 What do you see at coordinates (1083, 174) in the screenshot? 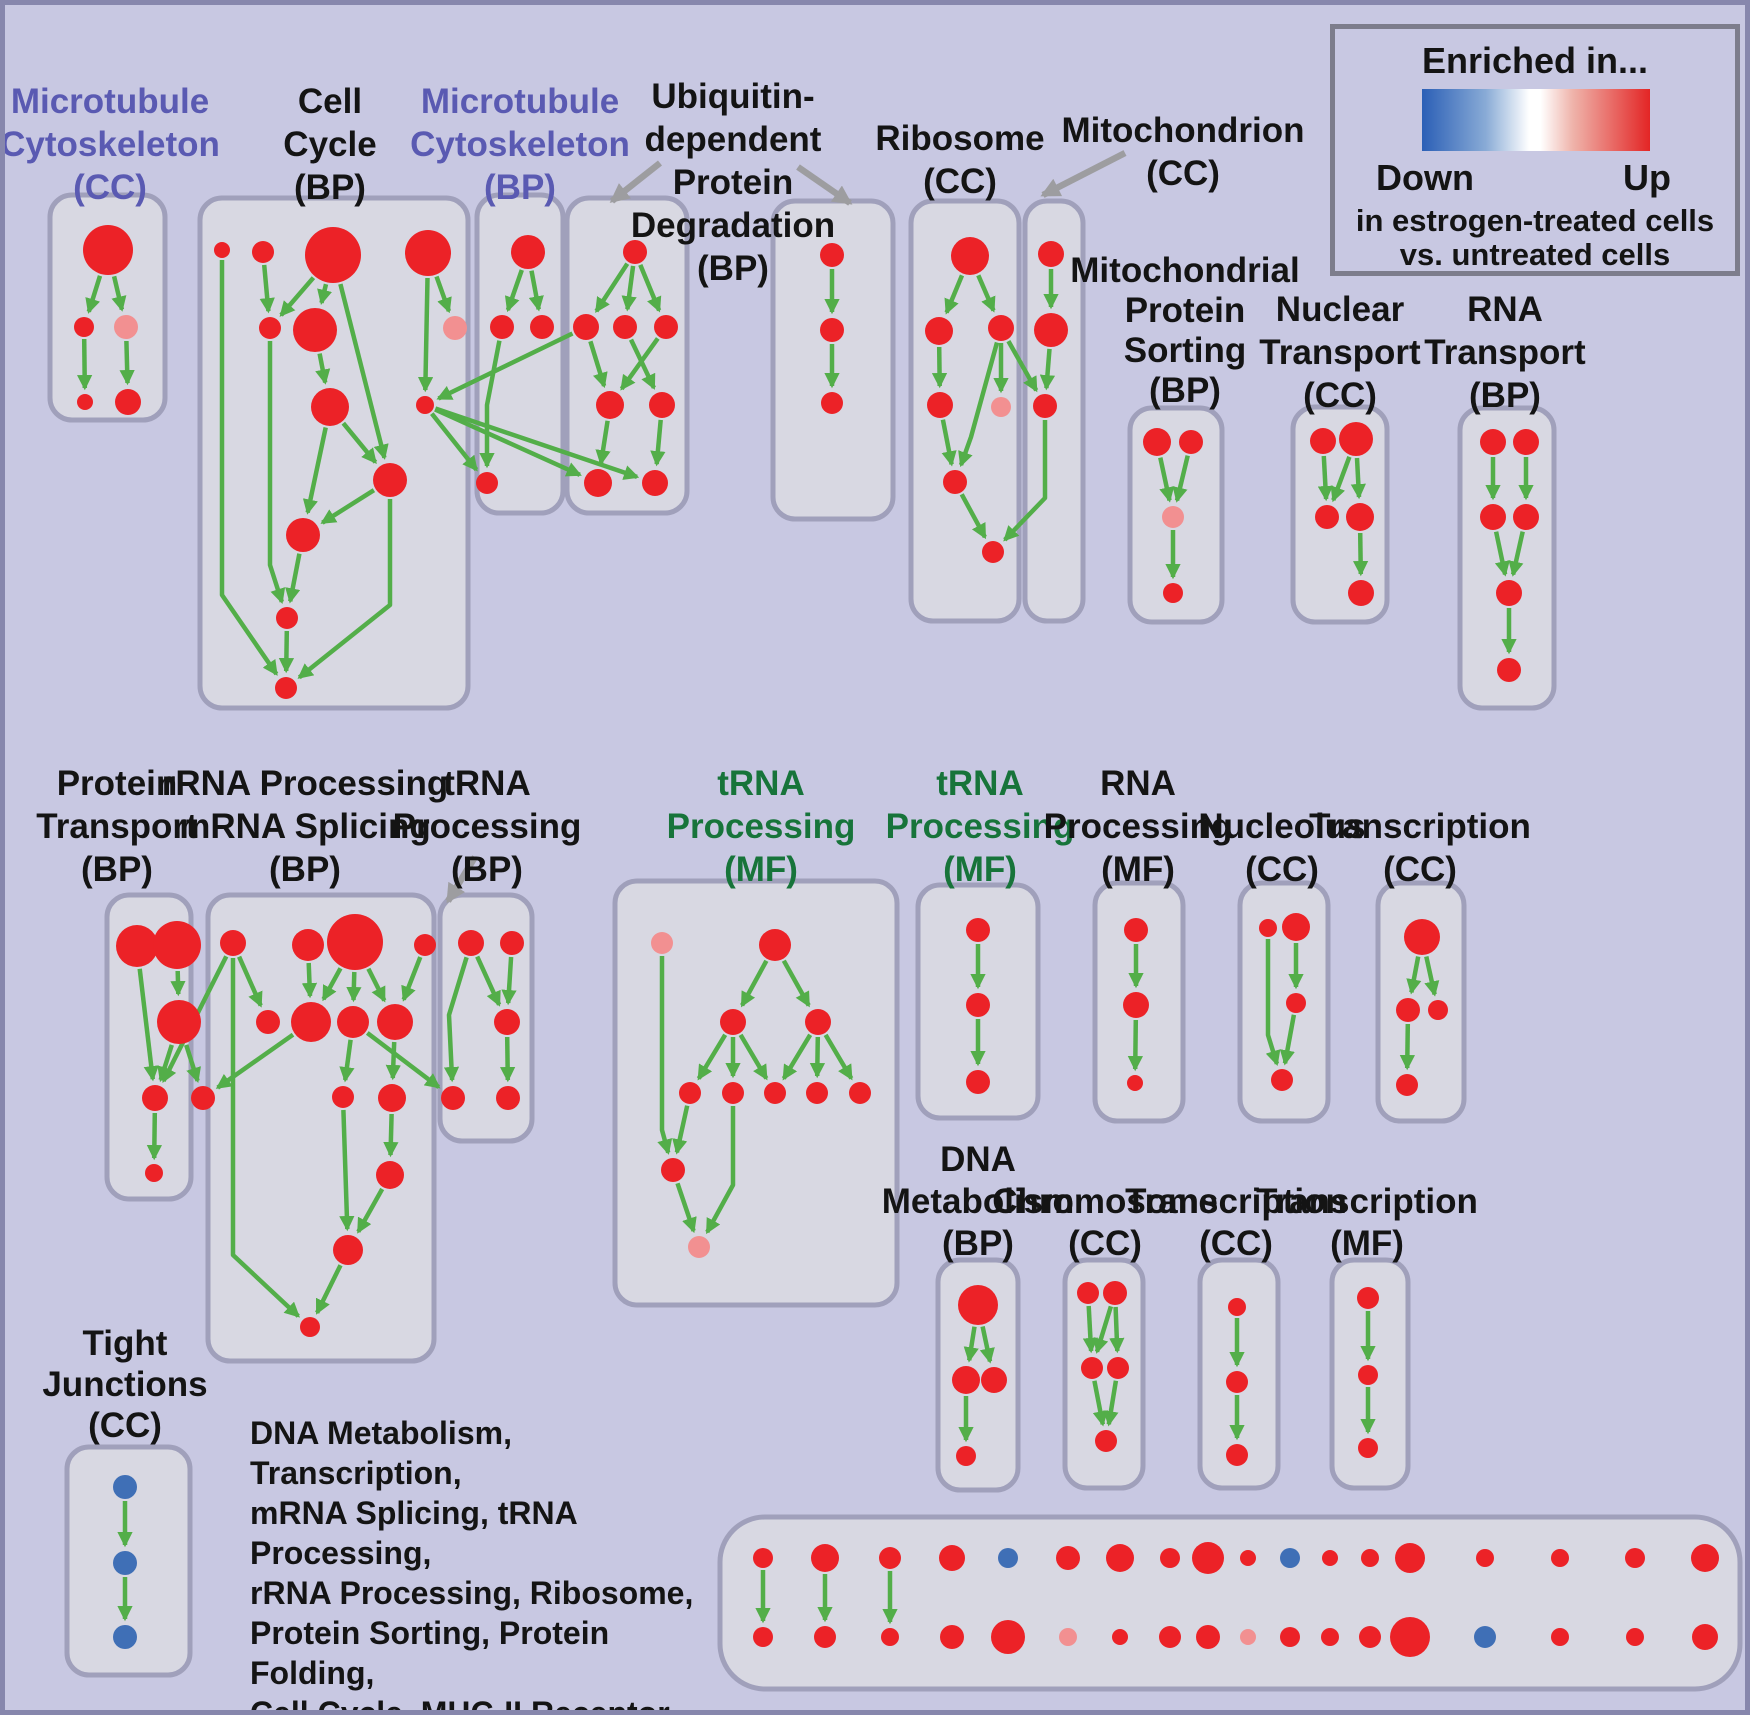
I see `annotation-arrow-mitochondrion-label-to-box` at bounding box center [1083, 174].